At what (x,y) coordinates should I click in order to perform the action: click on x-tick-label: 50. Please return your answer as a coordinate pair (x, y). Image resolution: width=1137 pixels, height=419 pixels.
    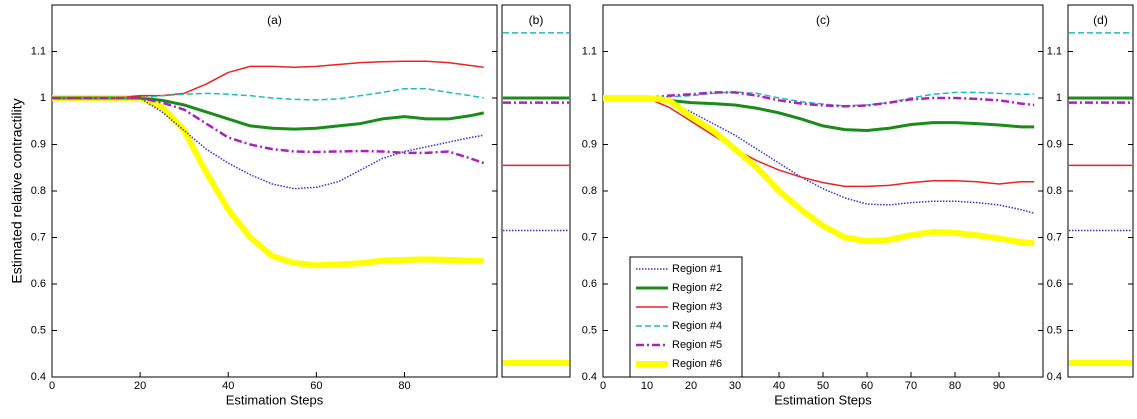
    Looking at the image, I should click on (823, 386).